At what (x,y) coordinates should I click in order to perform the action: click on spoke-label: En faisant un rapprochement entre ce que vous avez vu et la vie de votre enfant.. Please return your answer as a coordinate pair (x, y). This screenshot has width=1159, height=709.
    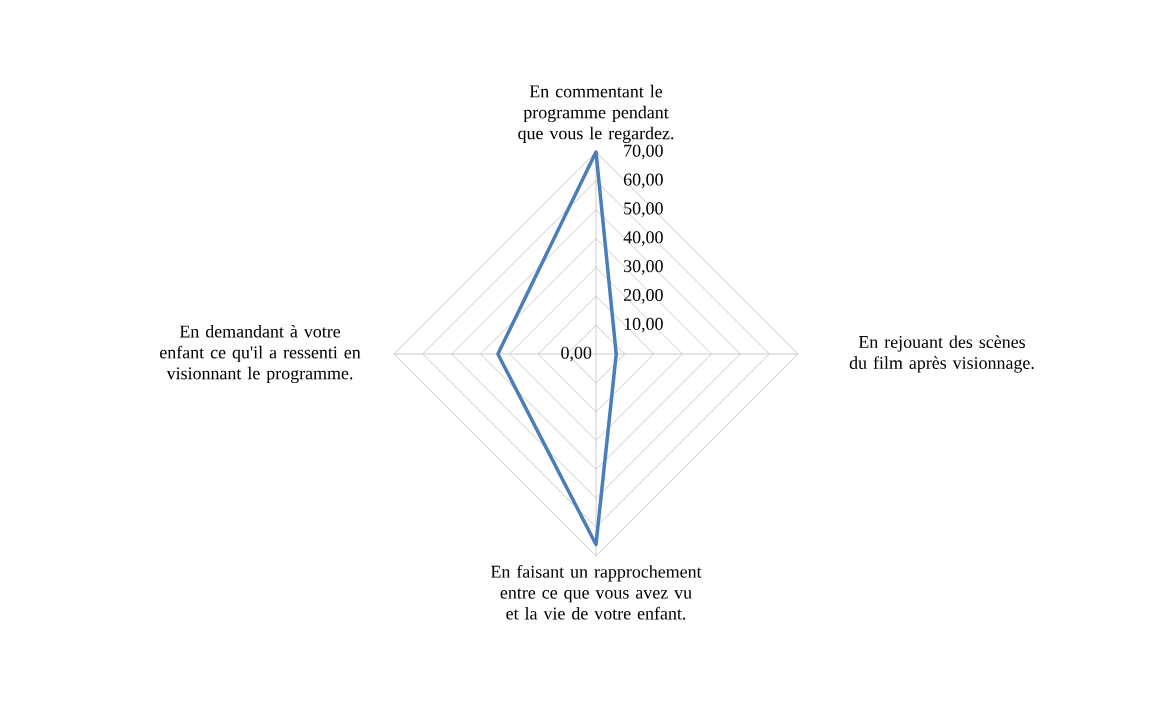
    Looking at the image, I should click on (596, 592).